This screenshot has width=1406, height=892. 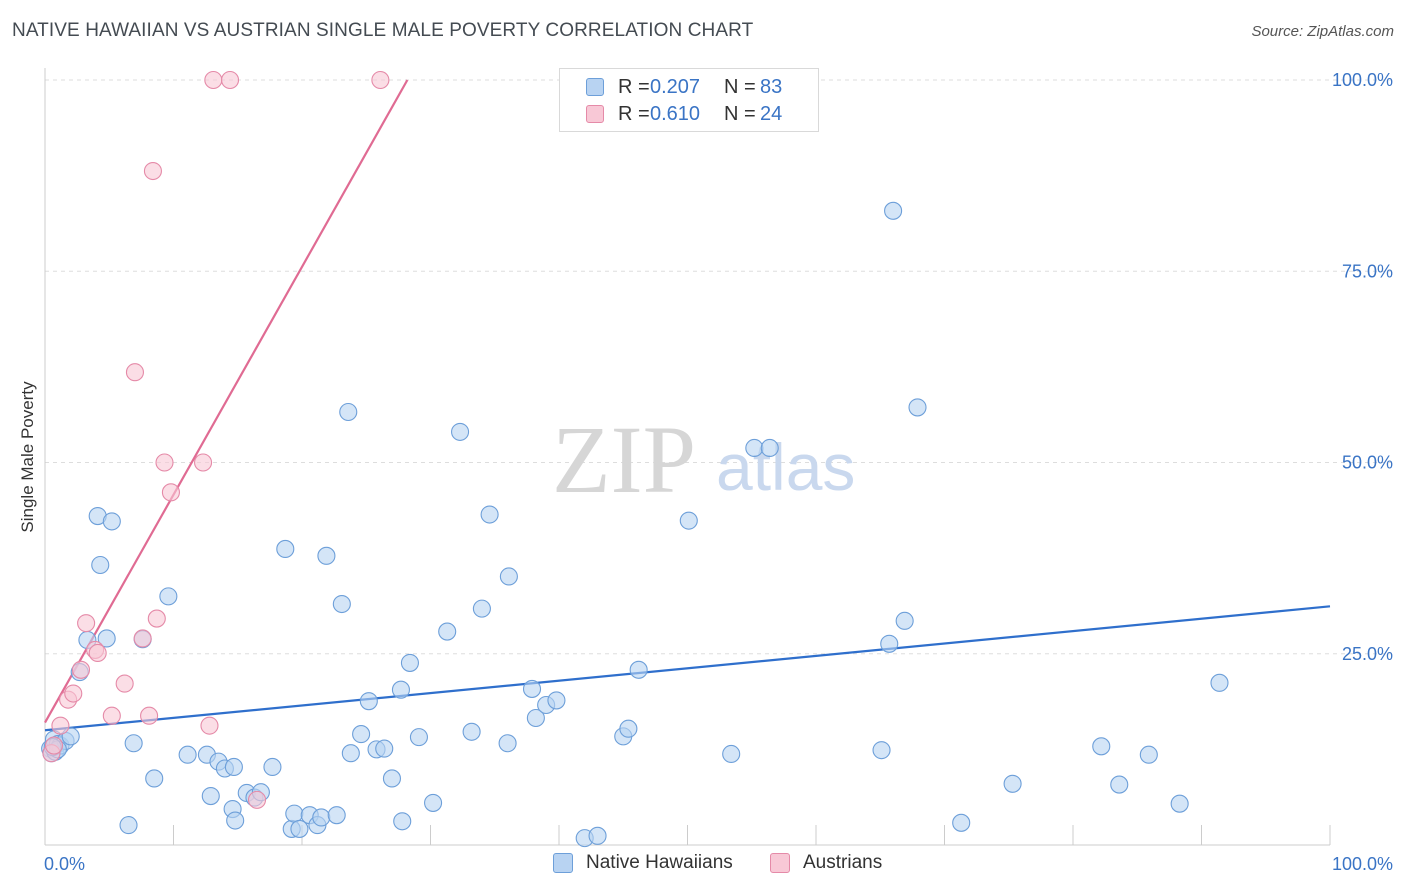 I want to click on legend-label: Austrians, so click(x=843, y=862).